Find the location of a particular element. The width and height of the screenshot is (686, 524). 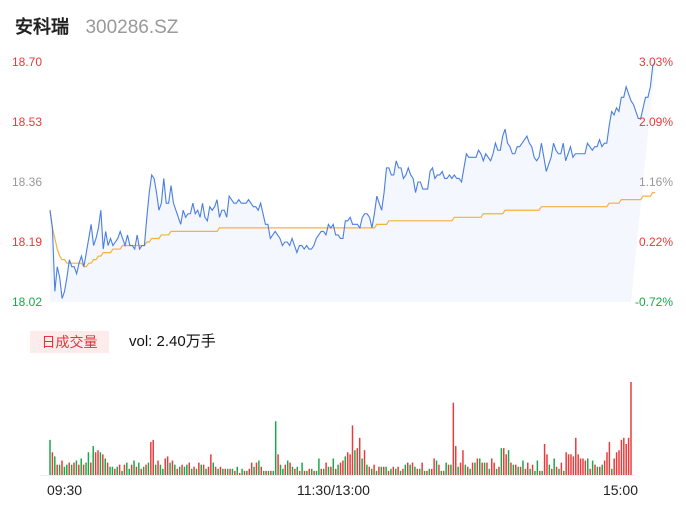

price-tick-label: 18.70 is located at coordinates (27, 62).